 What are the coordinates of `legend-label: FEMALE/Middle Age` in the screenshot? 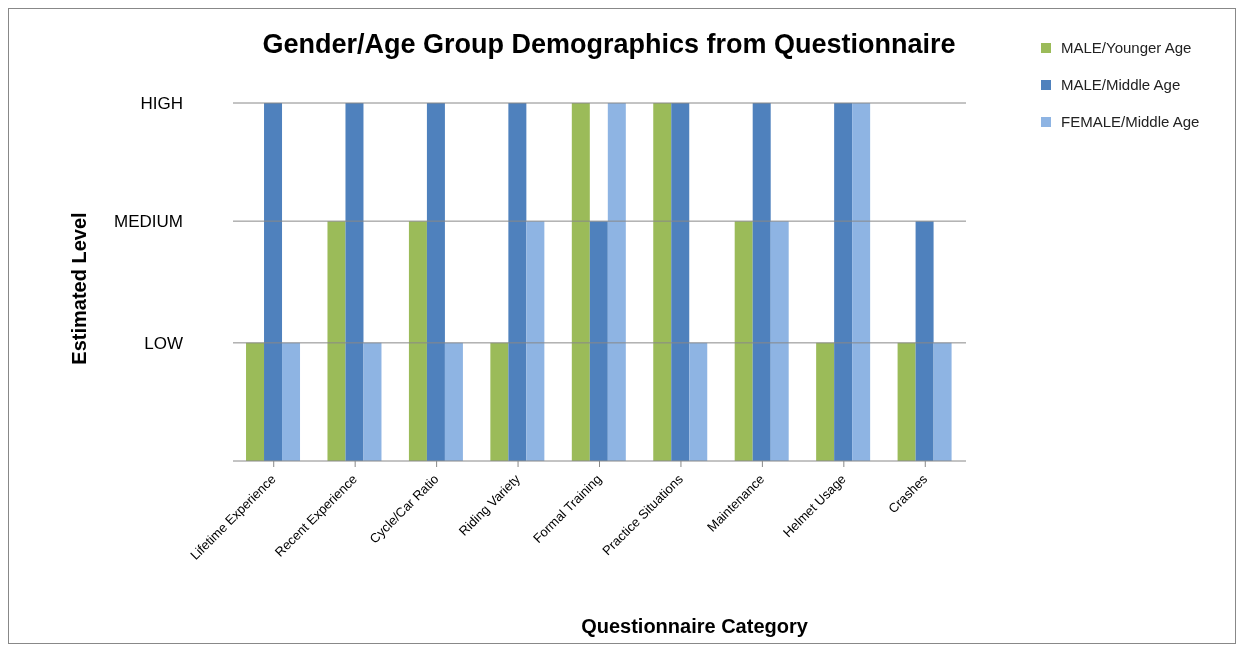 It's located at (1130, 121).